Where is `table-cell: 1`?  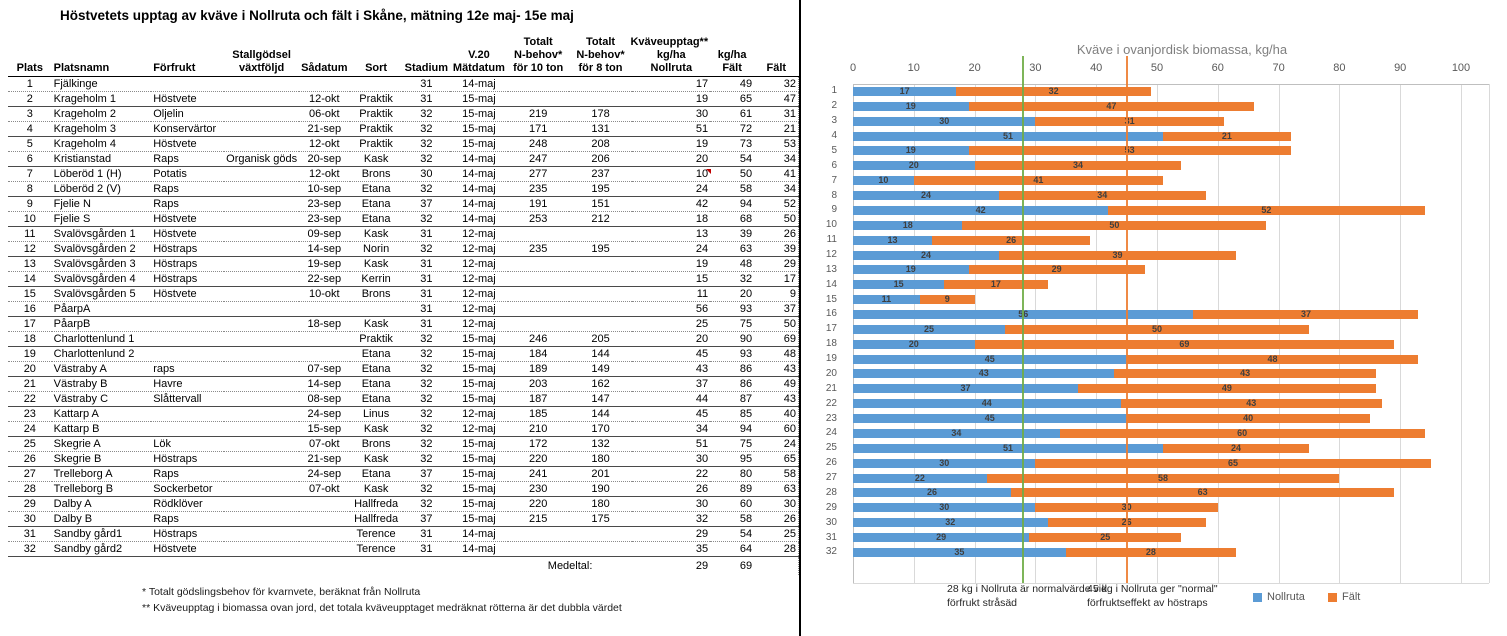 table-cell: 1 is located at coordinates (30, 84).